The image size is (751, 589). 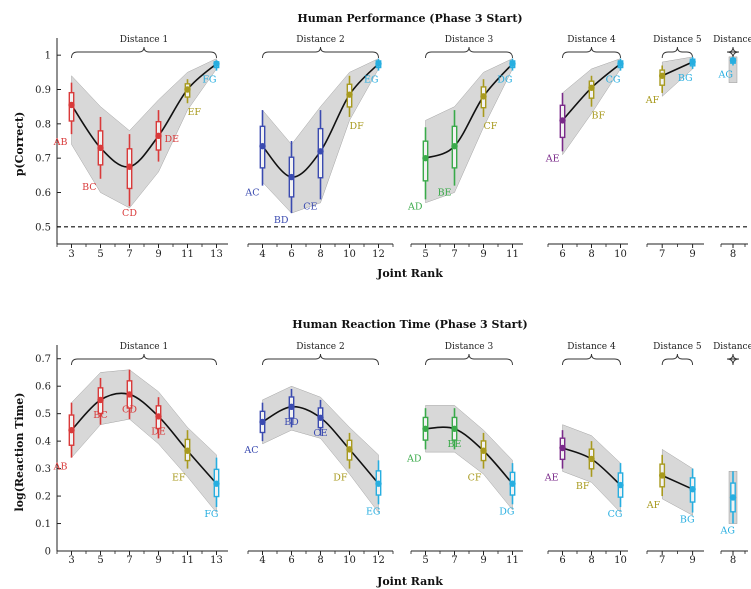 I want to click on pair-label: BG, so click(x=685, y=78).